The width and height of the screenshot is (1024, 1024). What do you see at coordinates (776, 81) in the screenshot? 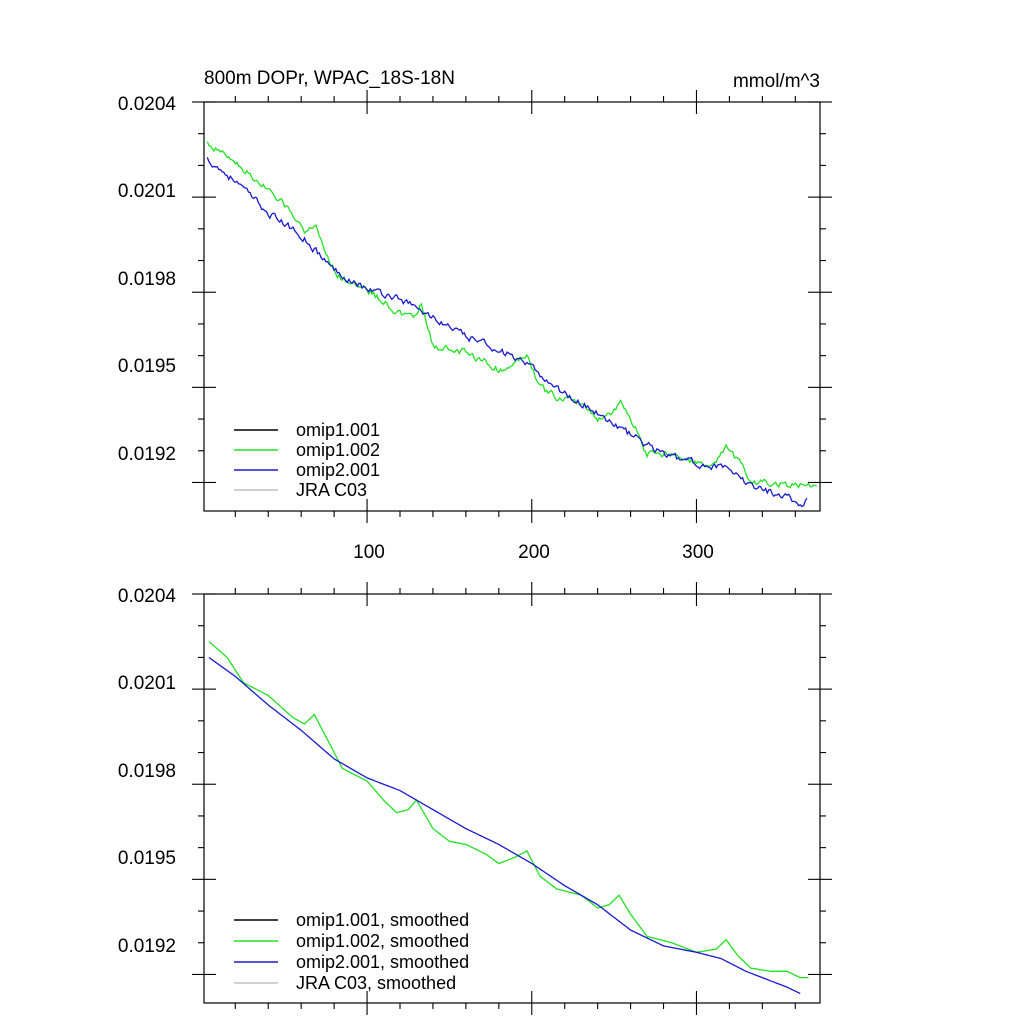
I see `units-label: mmol/m^3` at bounding box center [776, 81].